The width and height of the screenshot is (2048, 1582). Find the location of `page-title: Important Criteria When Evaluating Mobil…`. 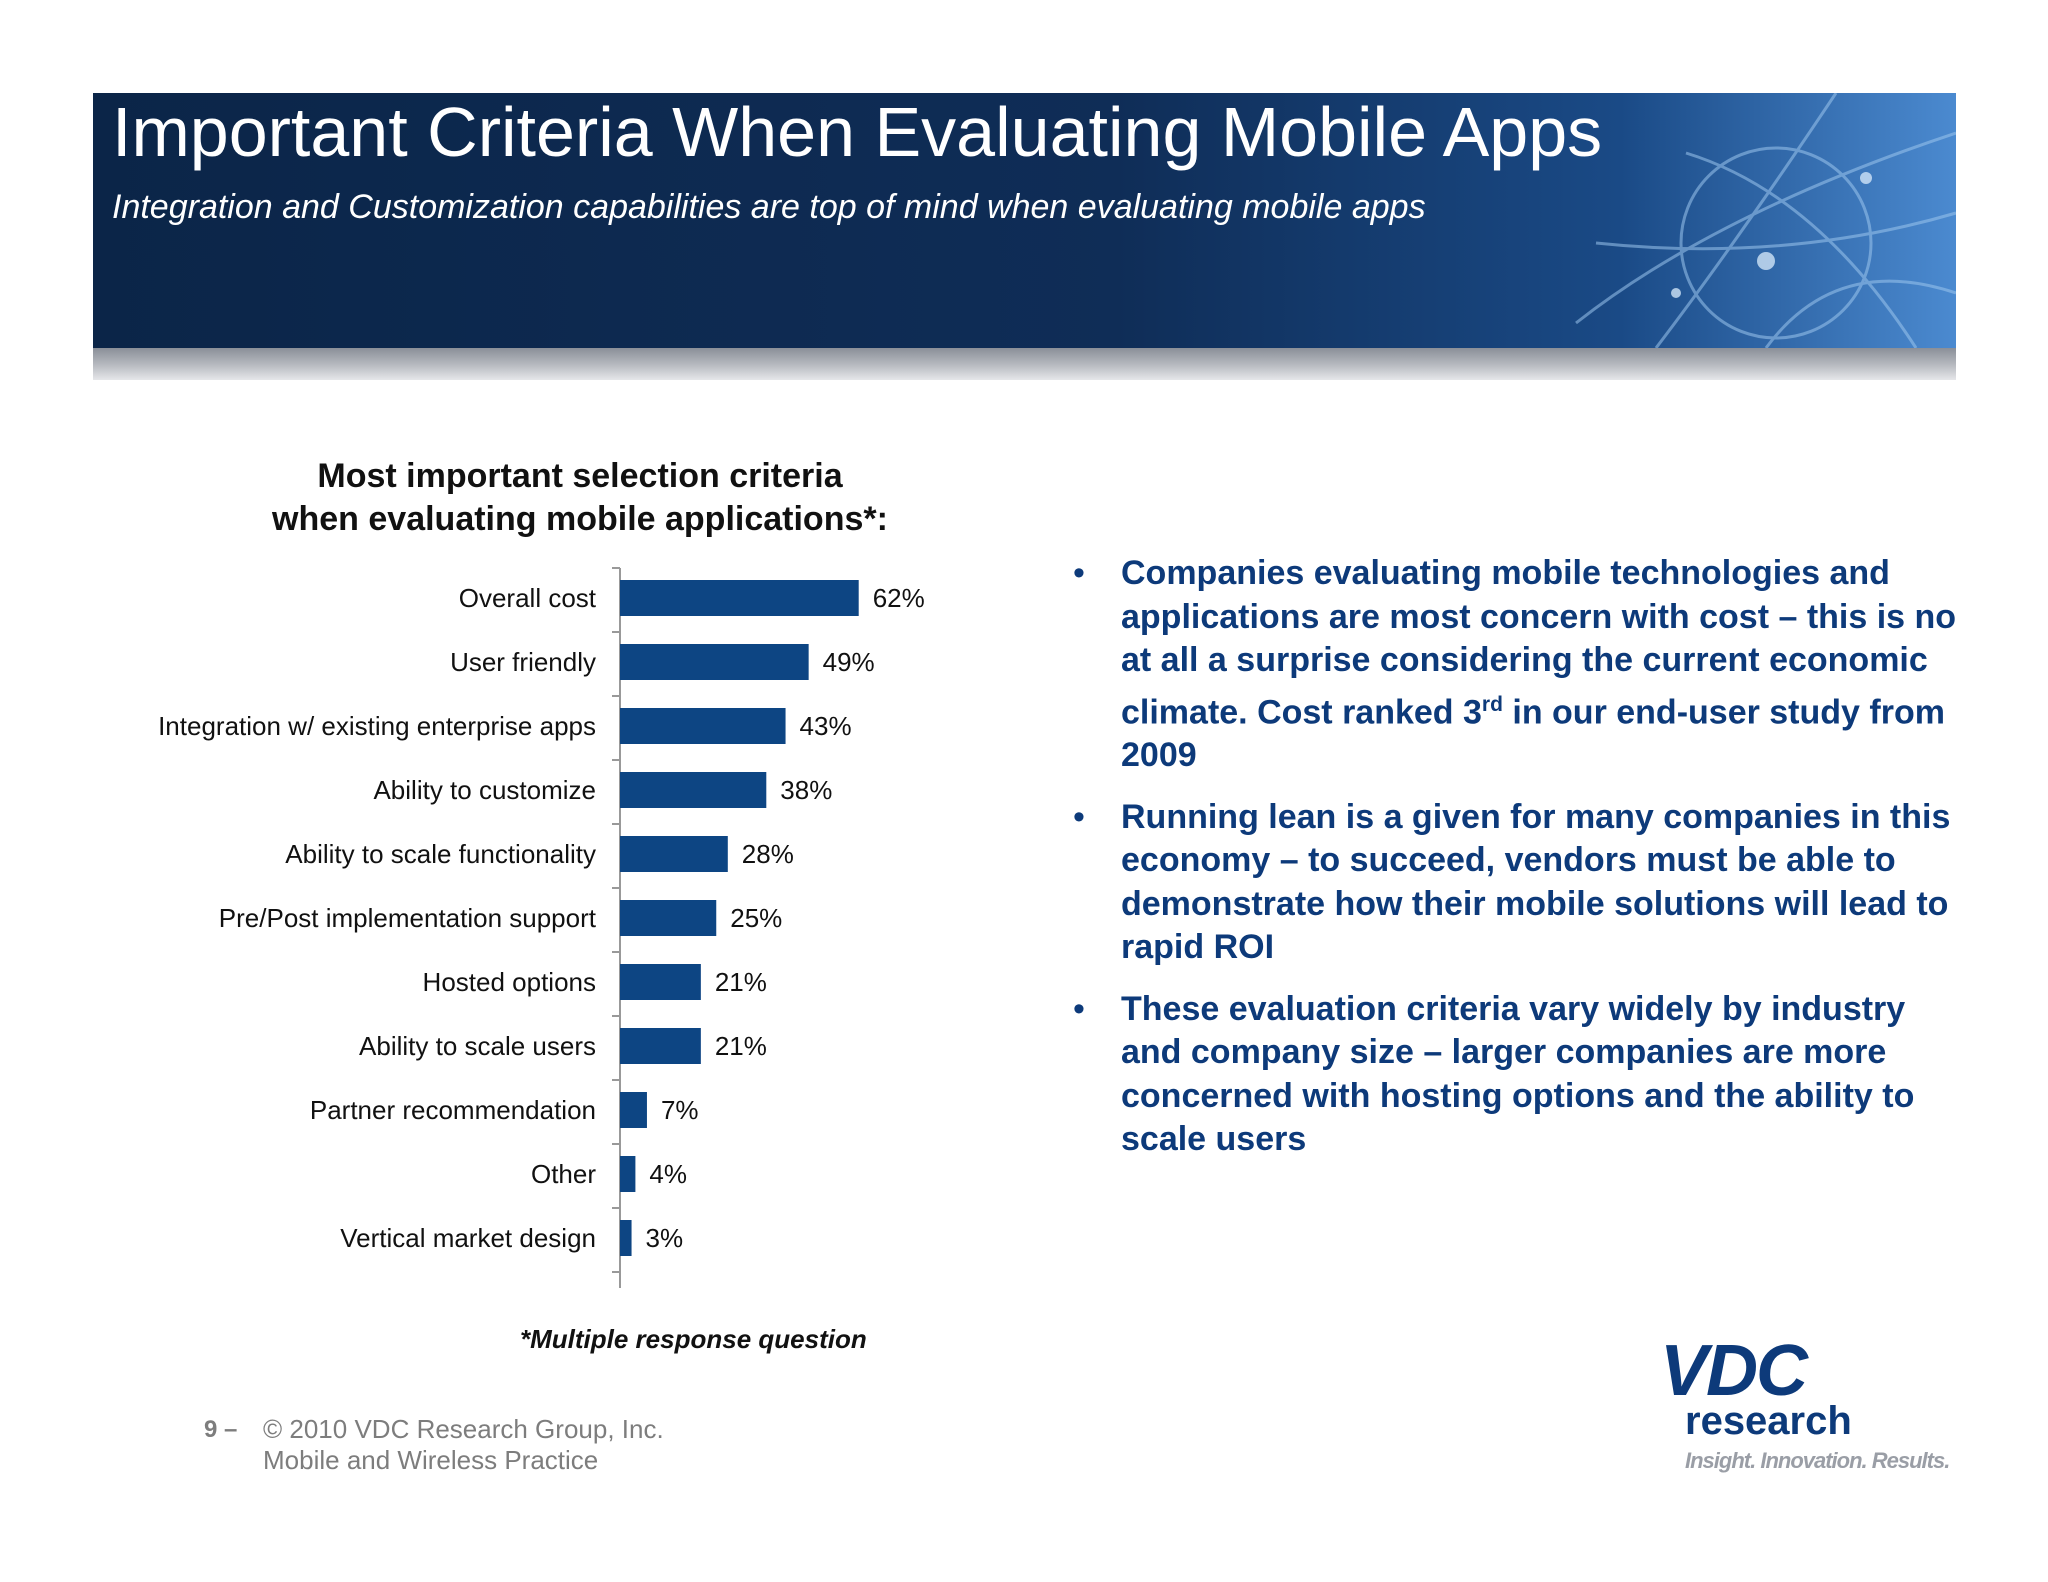

page-title: Important Criteria When Evaluating Mobil… is located at coordinates (857, 132).